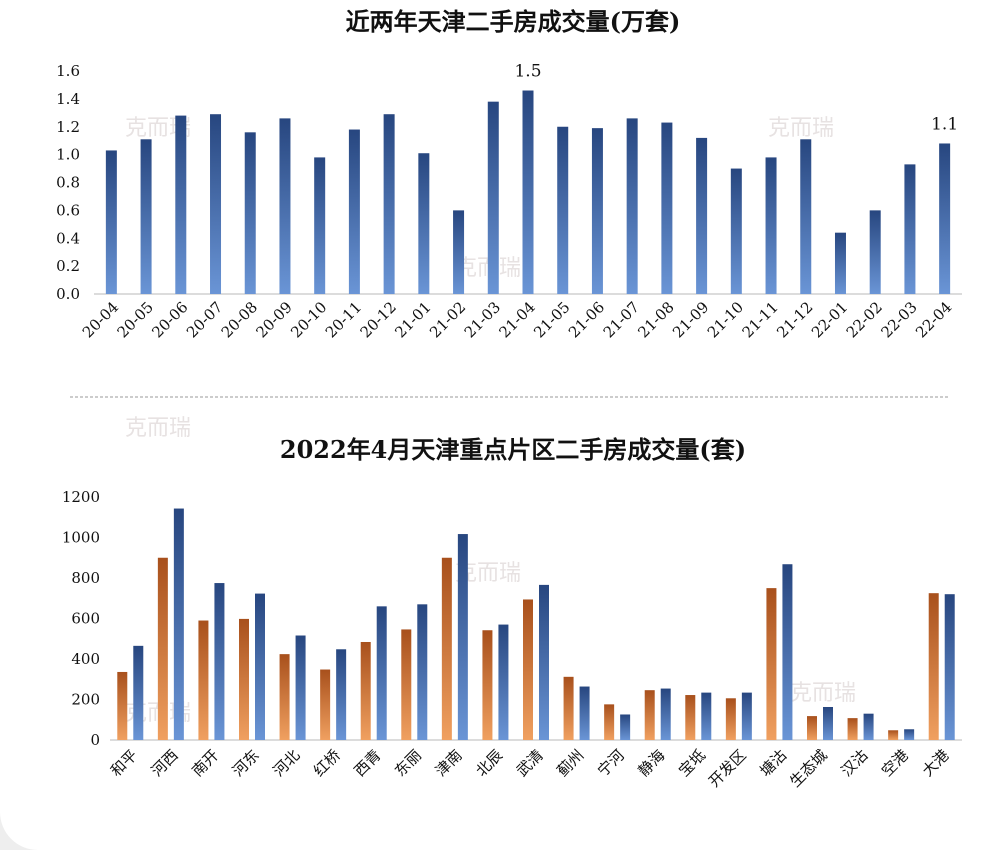 This screenshot has width=1006, height=850. What do you see at coordinates (446, 648) in the screenshot?
I see `bar-津南-s1` at bounding box center [446, 648].